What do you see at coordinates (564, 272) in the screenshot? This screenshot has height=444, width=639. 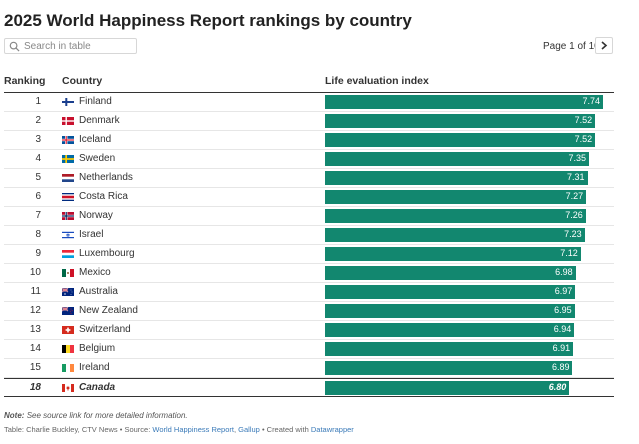 I see `value-label: 6.98` at bounding box center [564, 272].